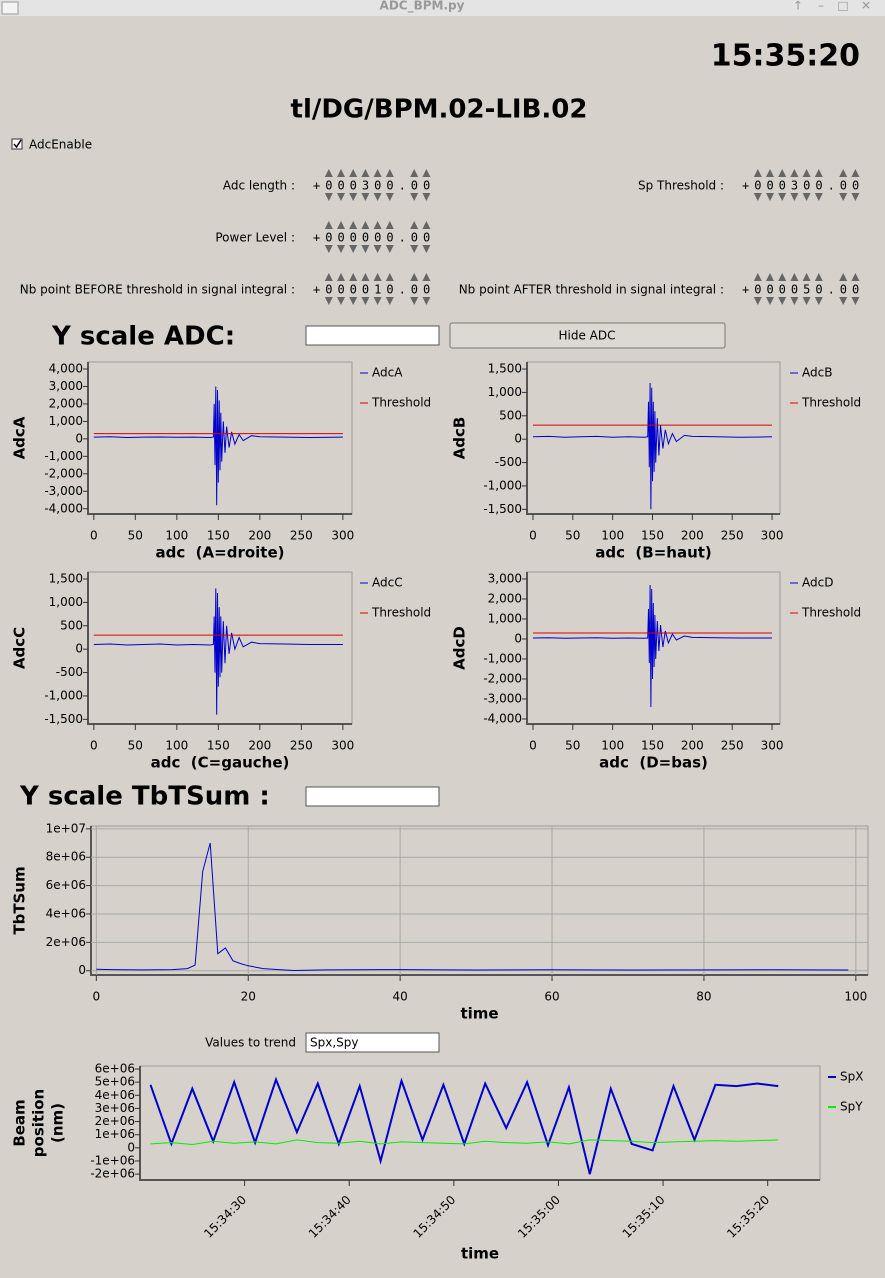 The width and height of the screenshot is (885, 1278). I want to click on y-tick-label: 2e+06, so click(66, 942).